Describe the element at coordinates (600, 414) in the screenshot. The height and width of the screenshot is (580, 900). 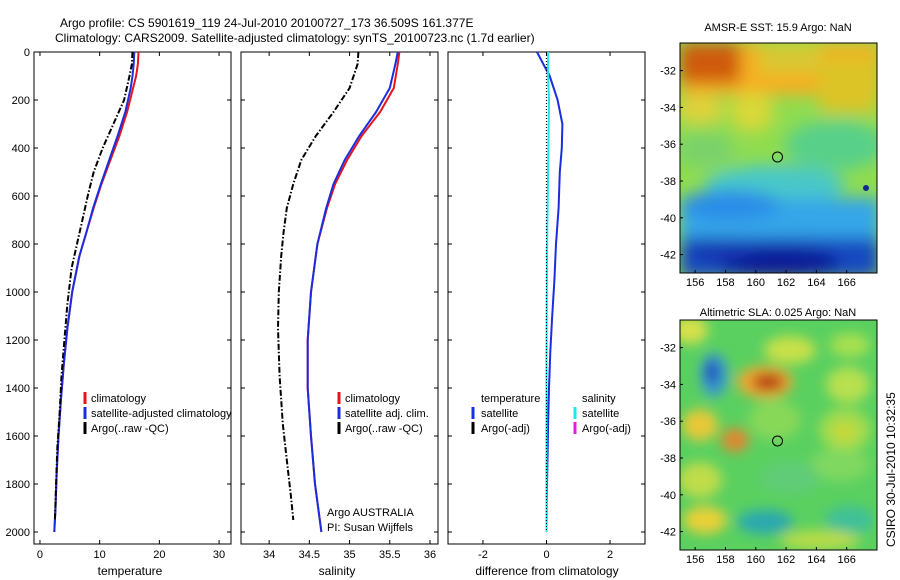
I see `legend-label-sal-satellite: satellite` at that location.